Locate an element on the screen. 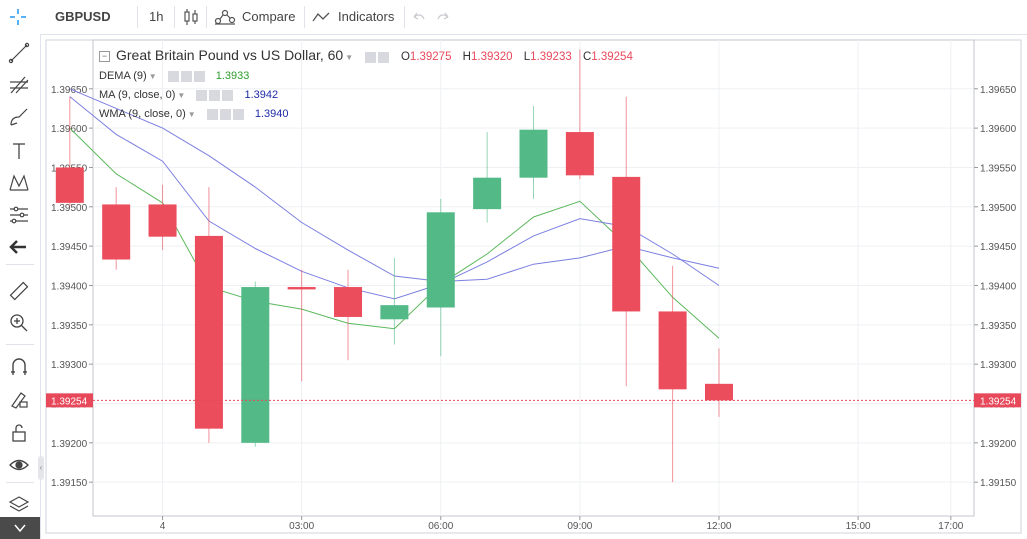 This screenshot has width=1027, height=539. x-tick-label: 09:00 is located at coordinates (579, 526).